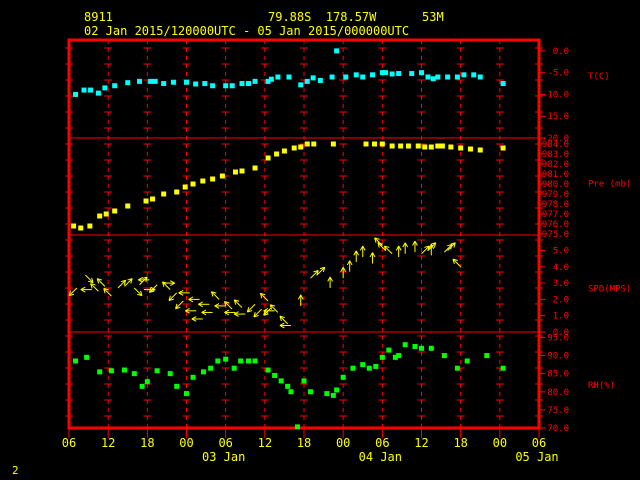 The height and width of the screenshot is (480, 640). What do you see at coordinates (223, 457) in the screenshot?
I see `x-day-label: 03 Jan` at bounding box center [223, 457].